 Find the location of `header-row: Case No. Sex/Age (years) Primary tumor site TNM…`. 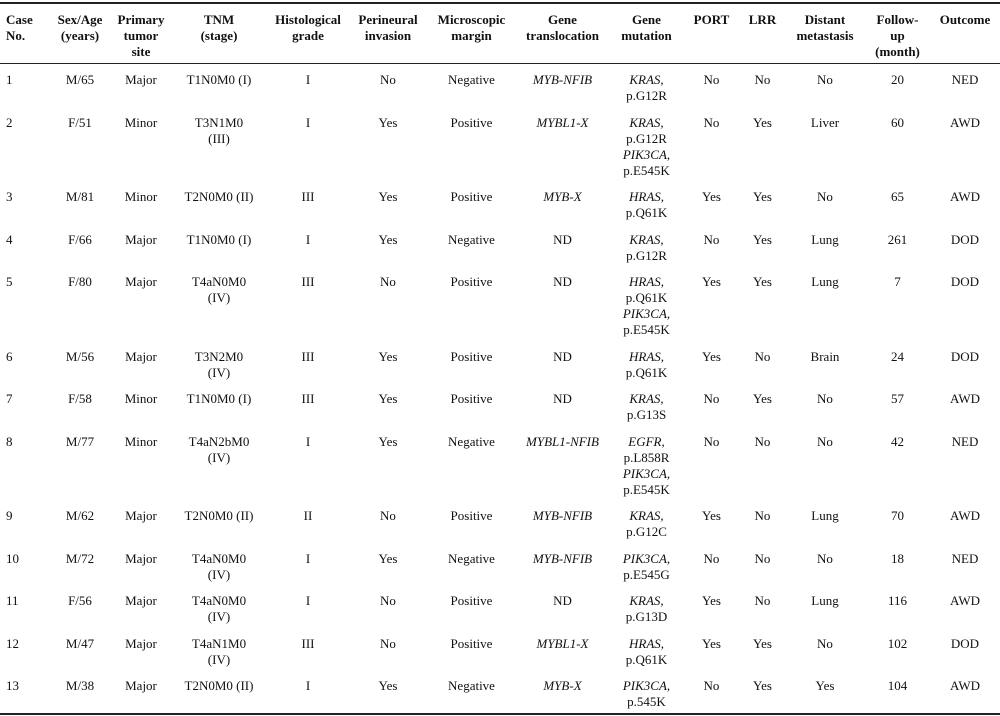

header-row: Case No. Sex/Age (years) Primary tumor site TNM… is located at coordinates (500, 33).